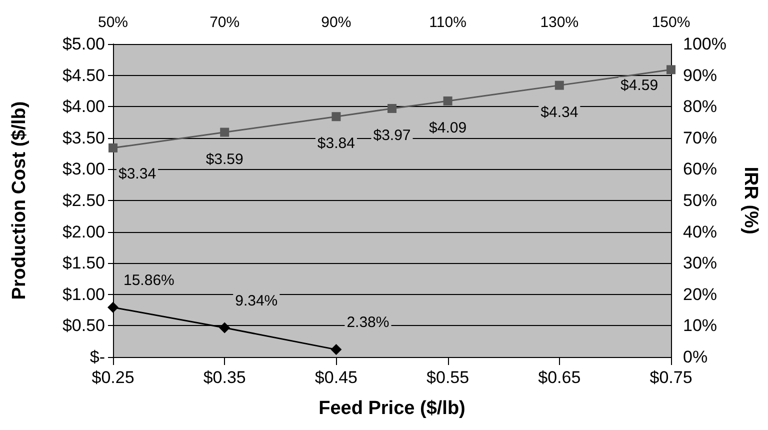 This screenshot has width=768, height=430. Describe the element at coordinates (149, 280) in the screenshot. I see `data-label: 15.86%` at that location.